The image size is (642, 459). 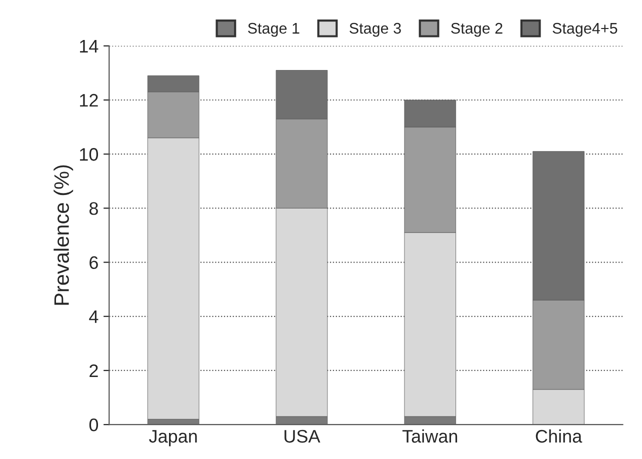 What do you see at coordinates (89, 46) in the screenshot?
I see `y-tick-label: 14` at bounding box center [89, 46].